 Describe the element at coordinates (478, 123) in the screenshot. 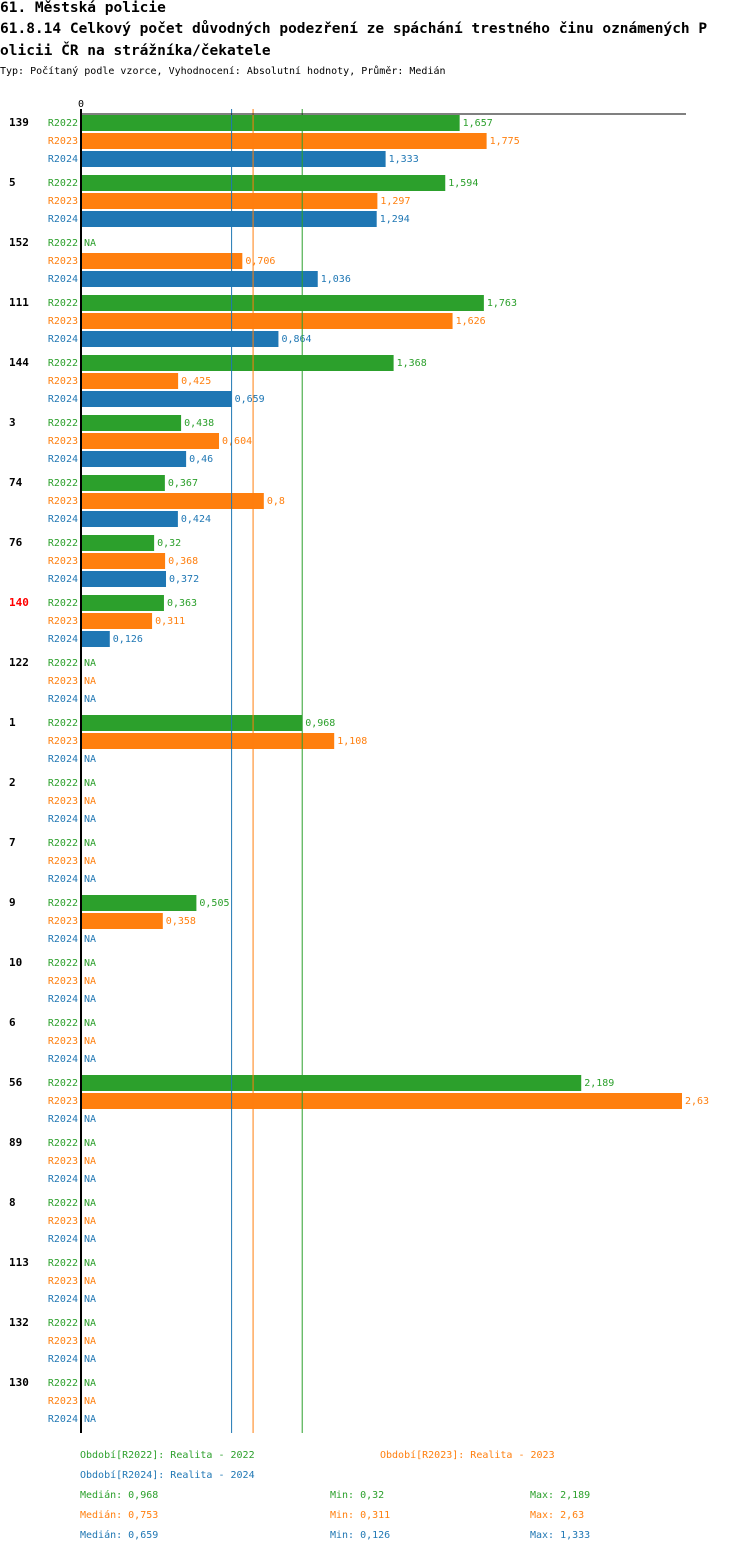

I see `data-label: 1,657` at that location.